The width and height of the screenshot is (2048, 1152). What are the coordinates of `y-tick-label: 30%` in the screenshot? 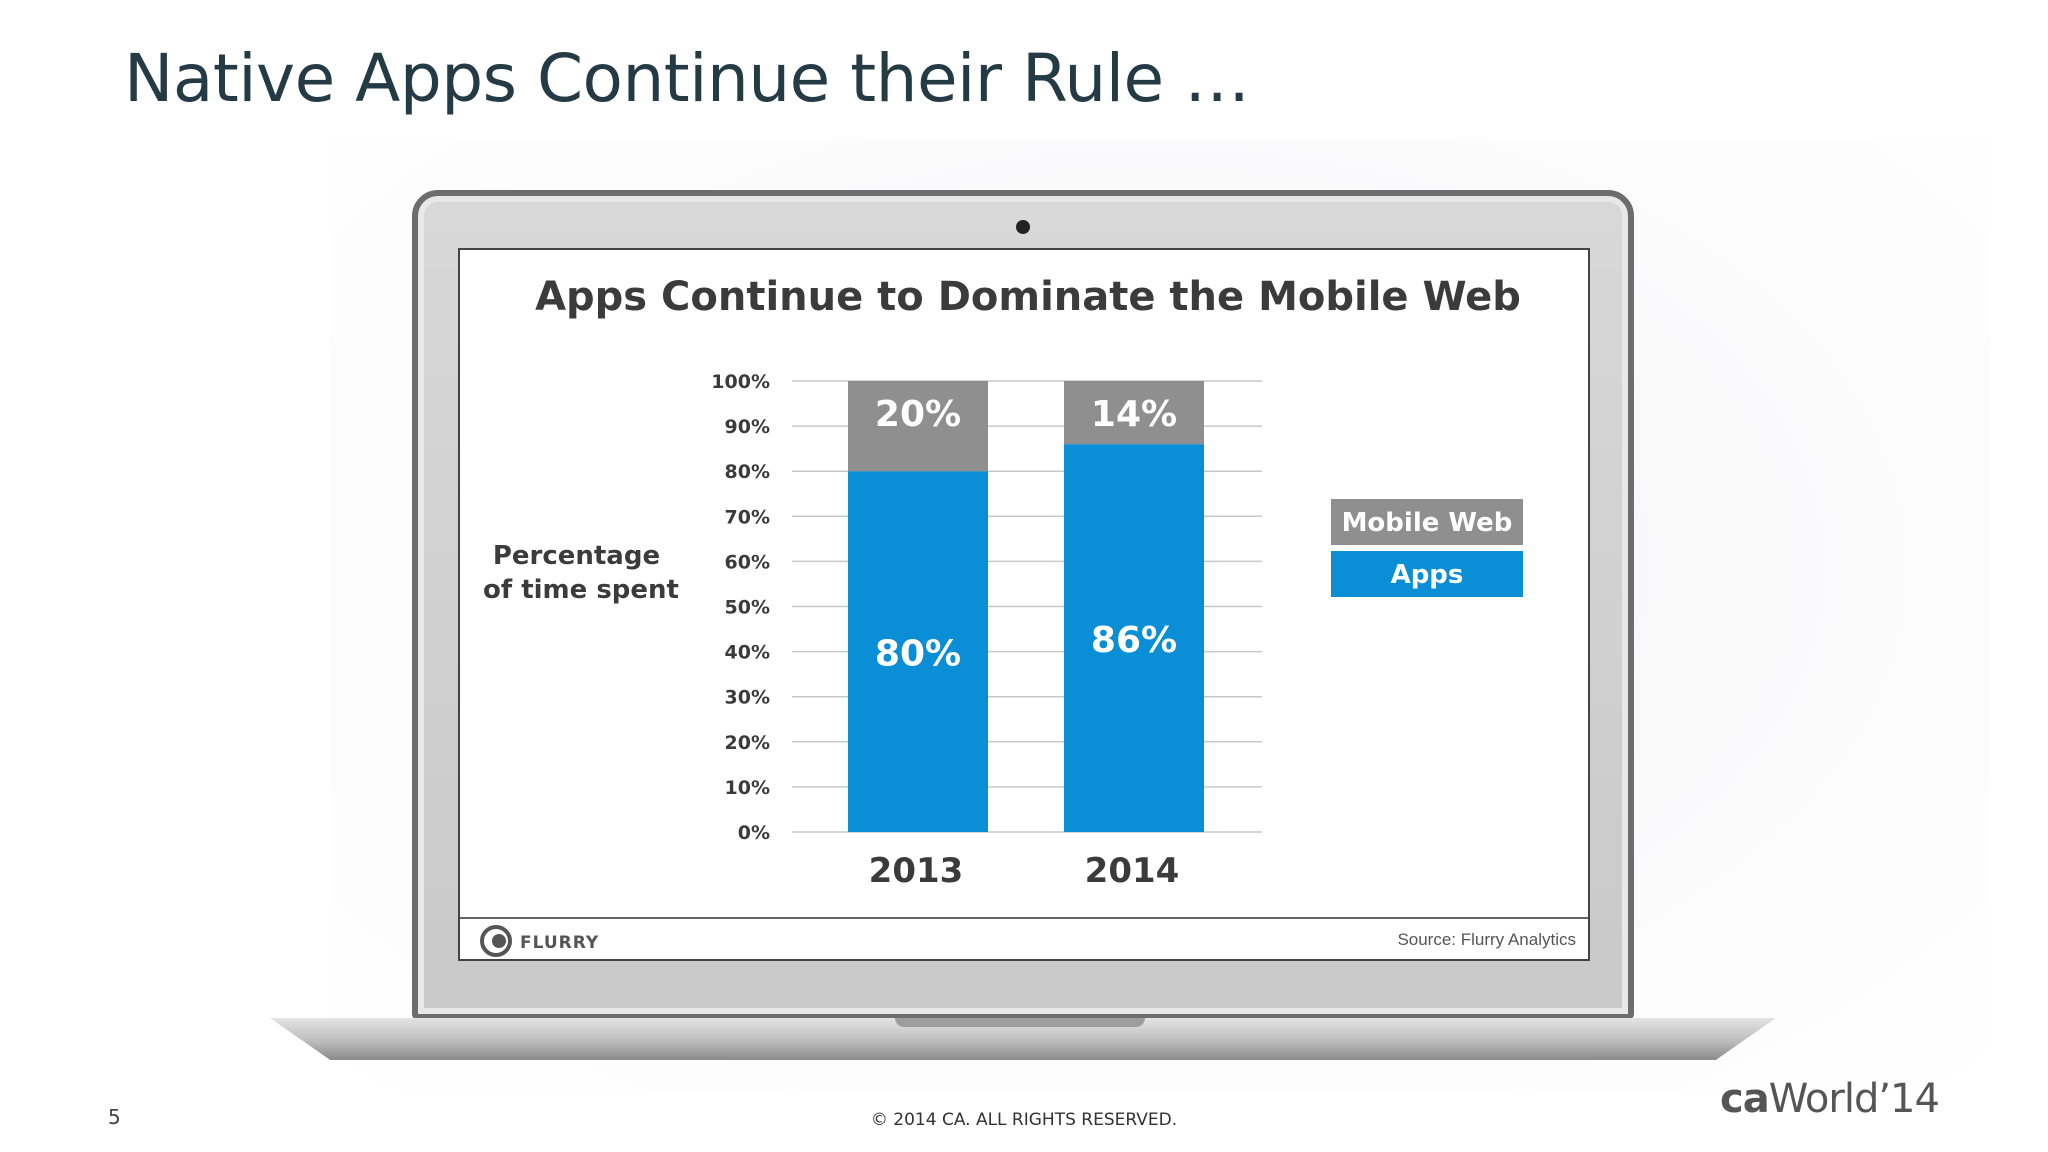 It's located at (747, 698).